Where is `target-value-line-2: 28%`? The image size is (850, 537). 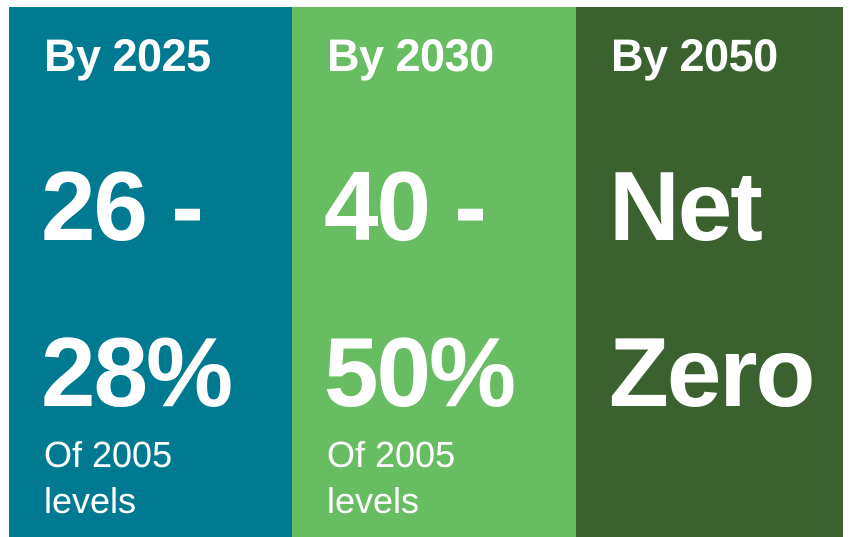
target-value-line-2: 28% is located at coordinates (137, 372).